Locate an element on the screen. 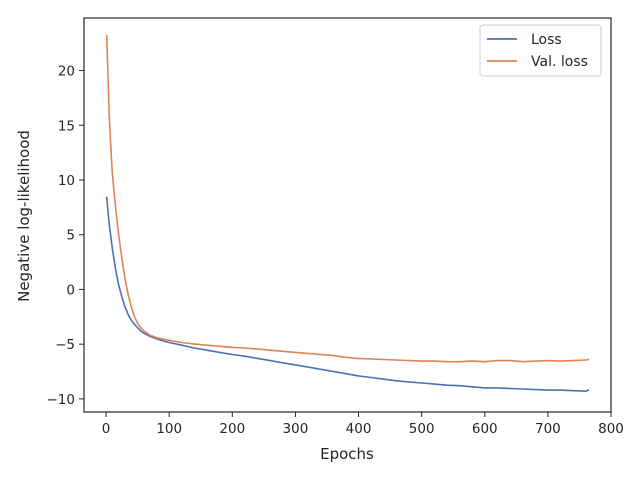 This screenshot has width=640, height=480. x-tick-label: 100 is located at coordinates (169, 429).